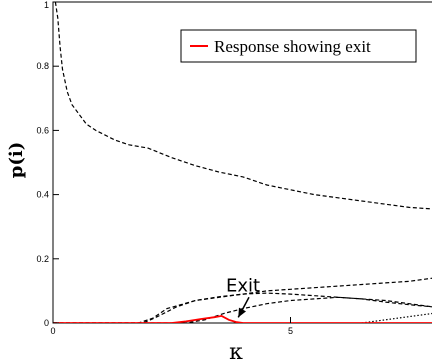 The image size is (432, 364). What do you see at coordinates (243, 285) in the screenshot?
I see `exit-annotation-label: Exit` at bounding box center [243, 285].